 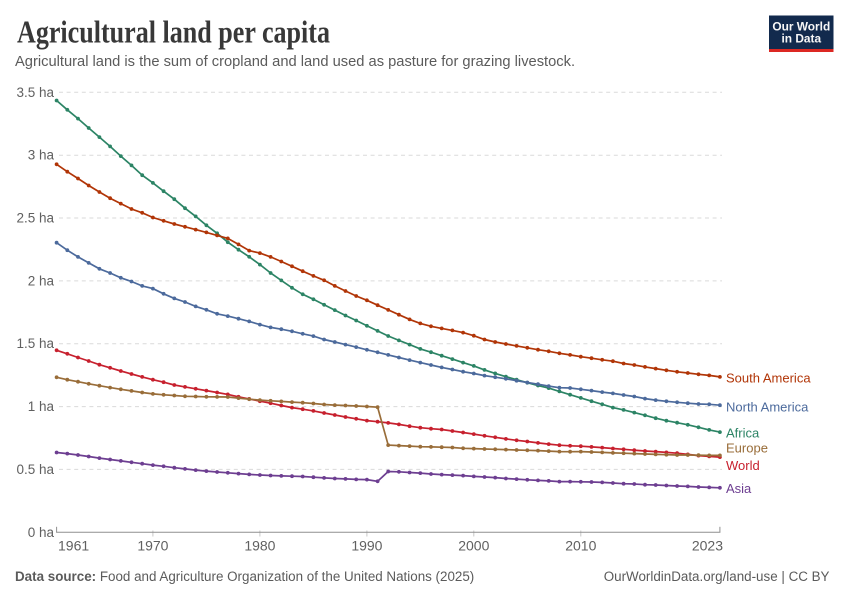 I want to click on svg-text: 1.5 ha, so click(x=35, y=343).